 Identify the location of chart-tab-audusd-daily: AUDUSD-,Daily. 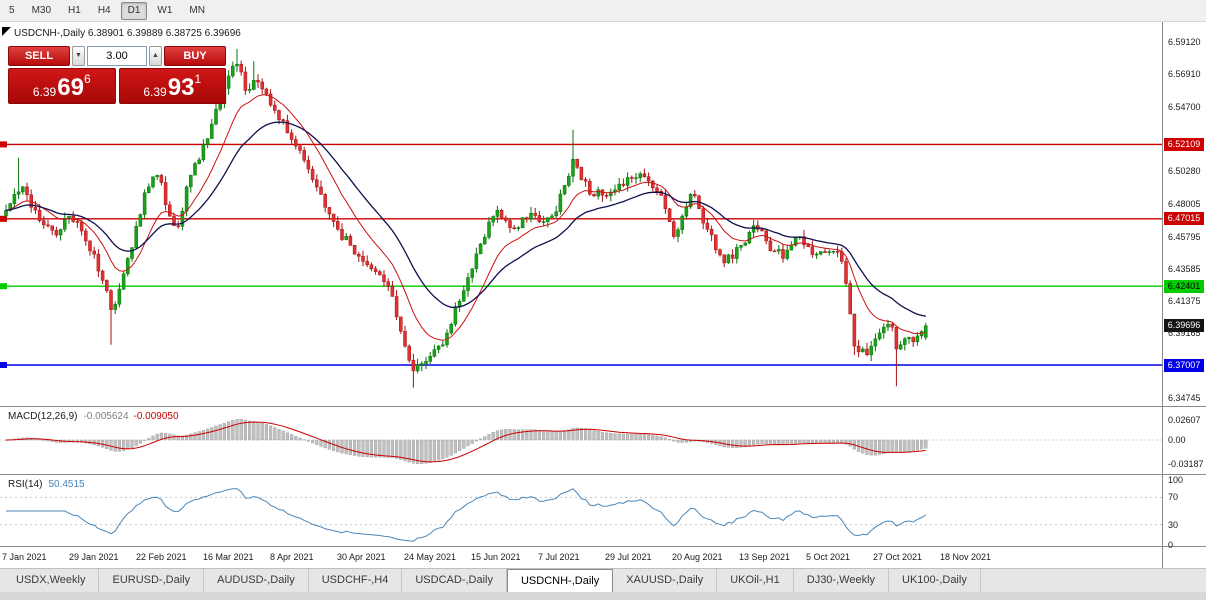
(256, 580).